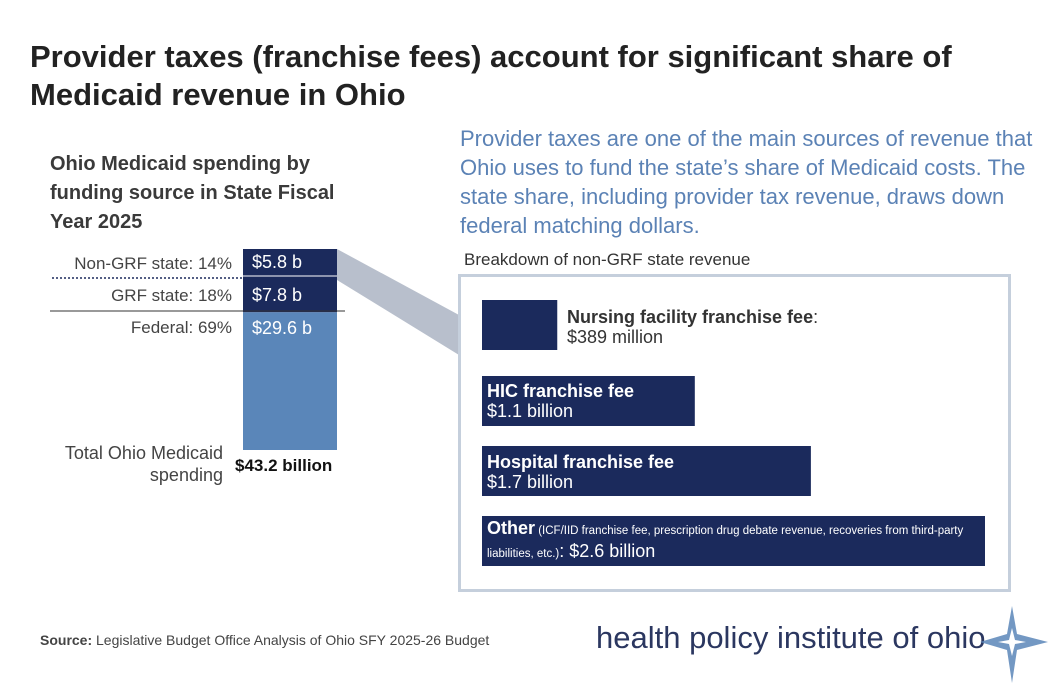 This screenshot has height=696, width=1058. Describe the element at coordinates (171, 295) in the screenshot. I see `seg-label-grf: GRF state: 18%` at that location.